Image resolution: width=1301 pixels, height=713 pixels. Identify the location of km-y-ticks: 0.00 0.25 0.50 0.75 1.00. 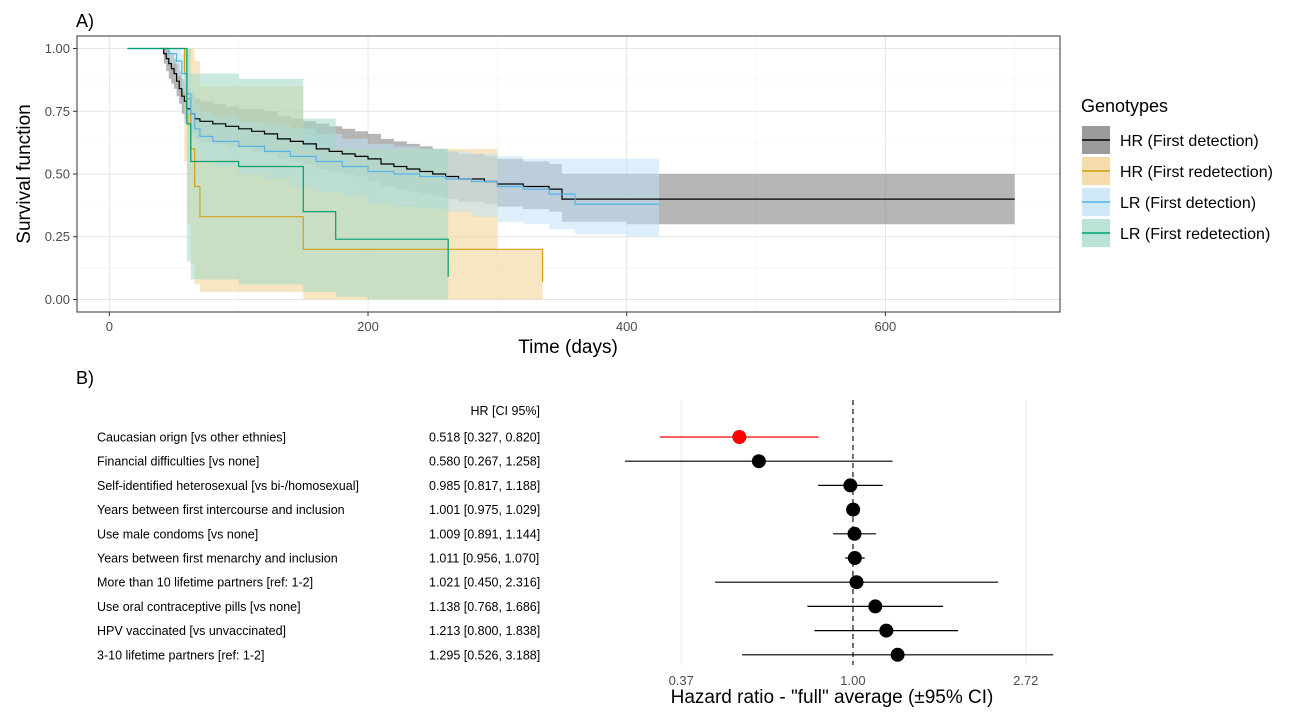
(61, 174).